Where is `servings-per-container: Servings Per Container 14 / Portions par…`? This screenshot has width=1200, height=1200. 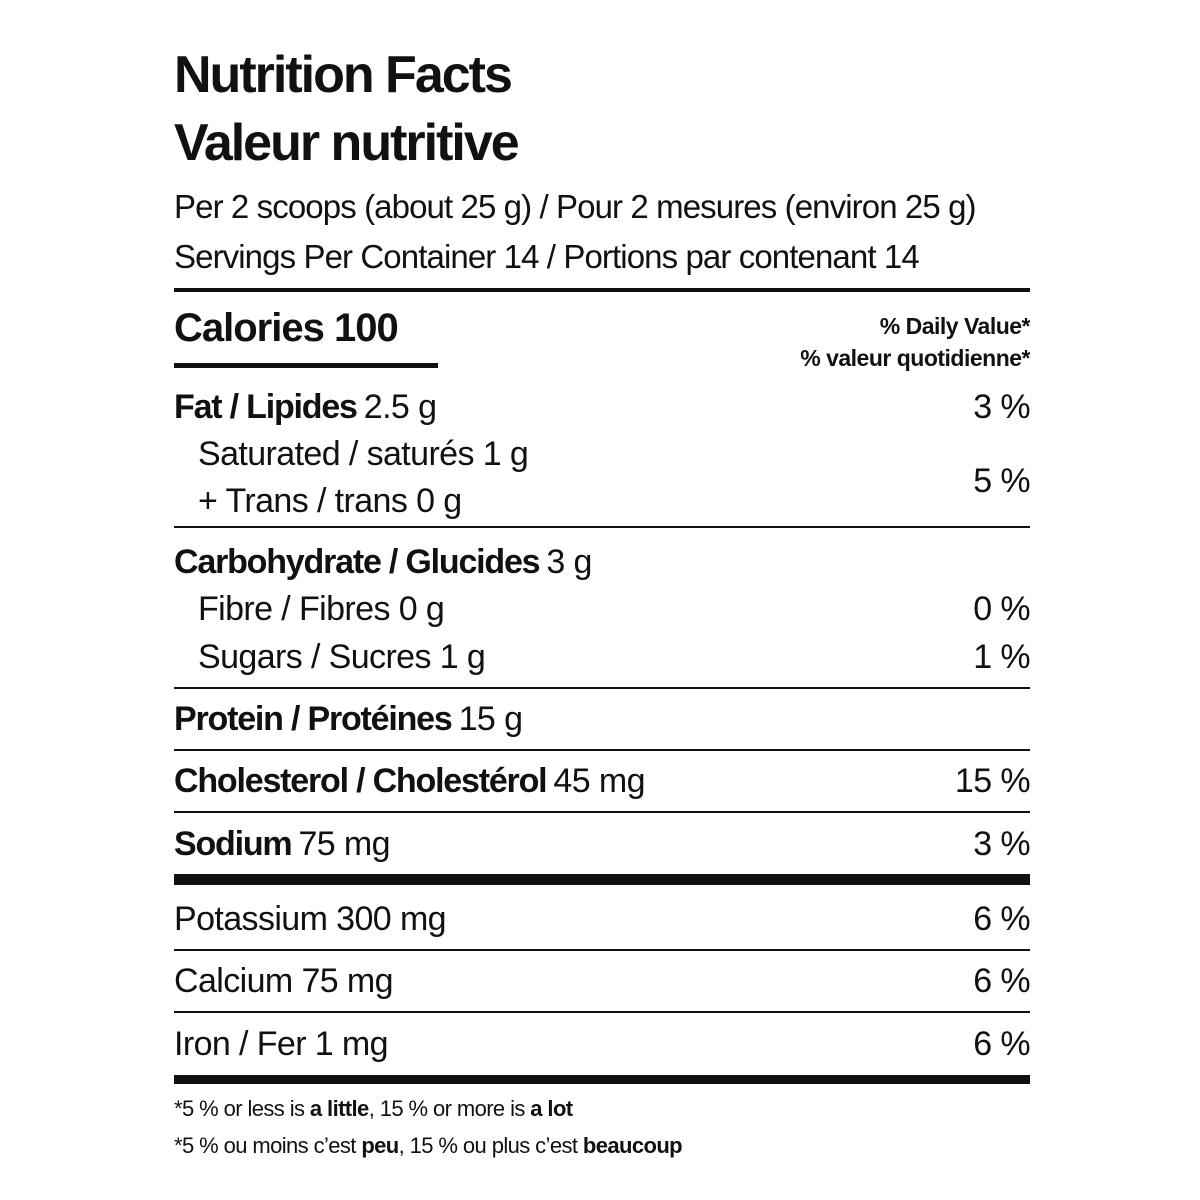
servings-per-container: Servings Per Container 14 / Portions par… is located at coordinates (546, 256).